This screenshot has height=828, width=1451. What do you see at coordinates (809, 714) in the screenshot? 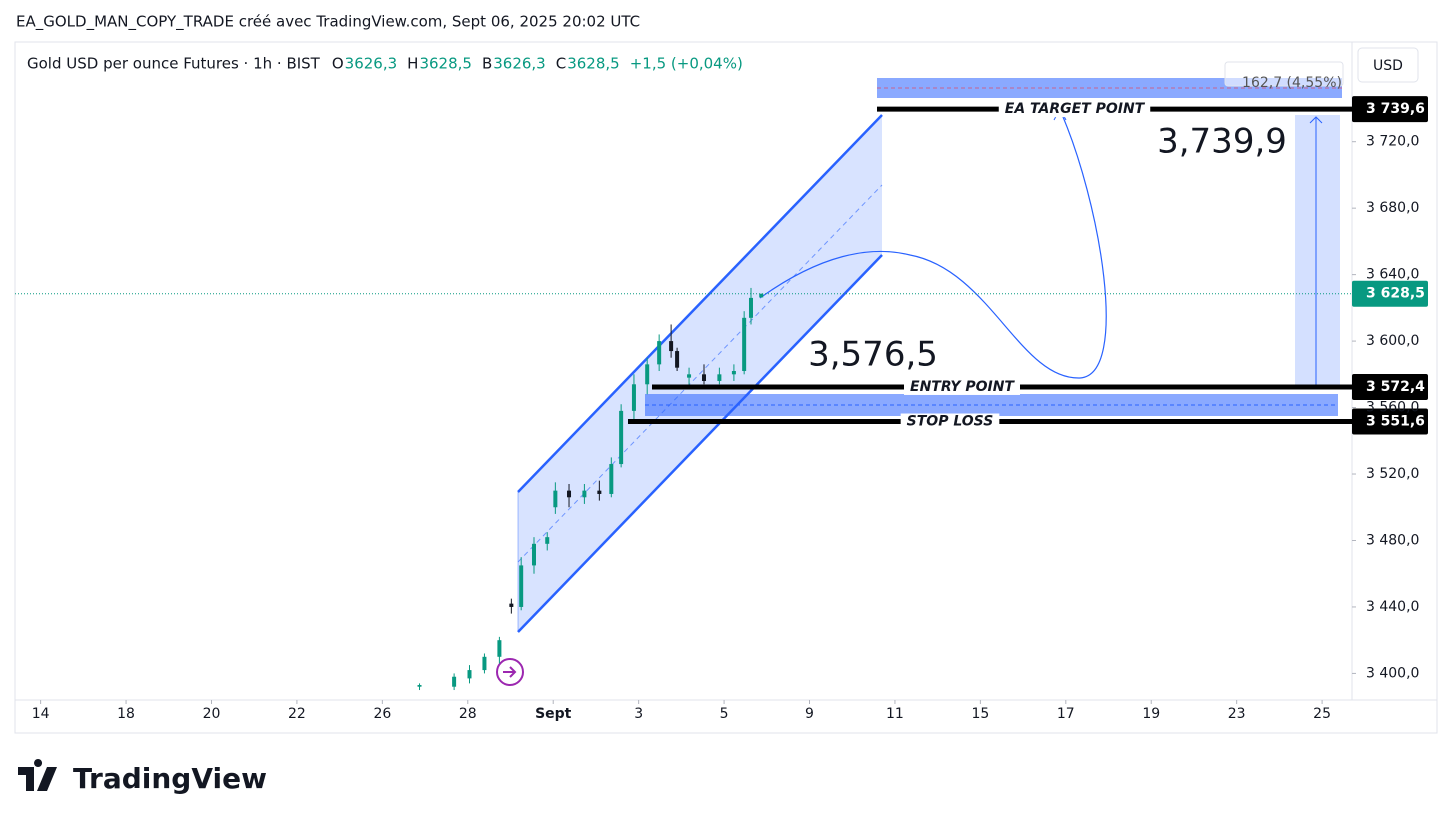
I see `x-tick-label: 9` at bounding box center [809, 714].